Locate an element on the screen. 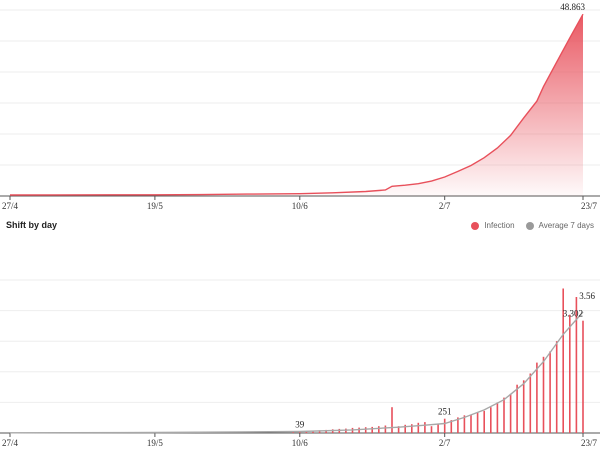  infection-legend-marker is located at coordinates (475, 225).